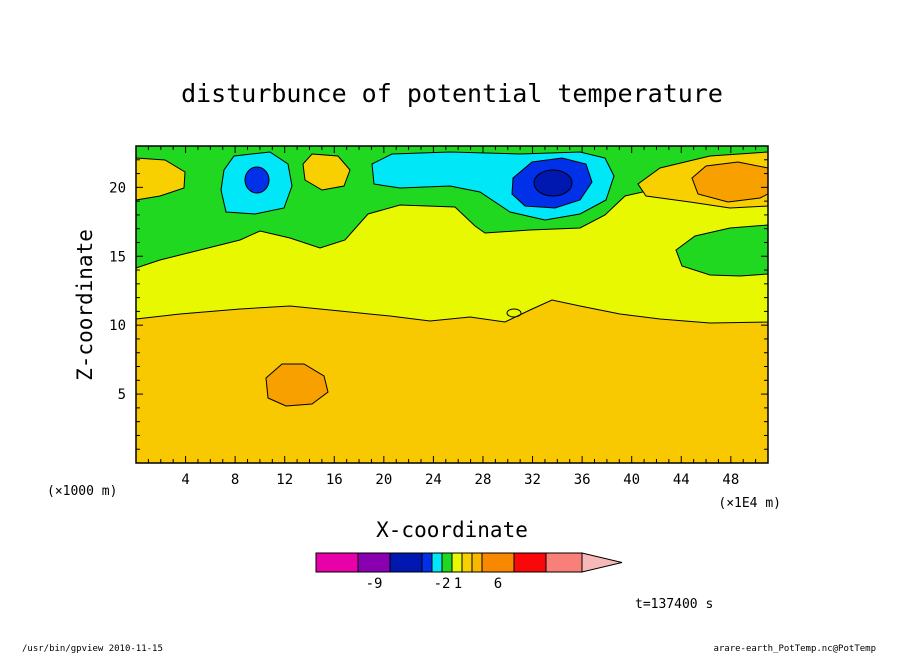 The height and width of the screenshot is (654, 904). Describe the element at coordinates (730, 182) in the screenshot. I see `region-warm-cell-right` at that location.